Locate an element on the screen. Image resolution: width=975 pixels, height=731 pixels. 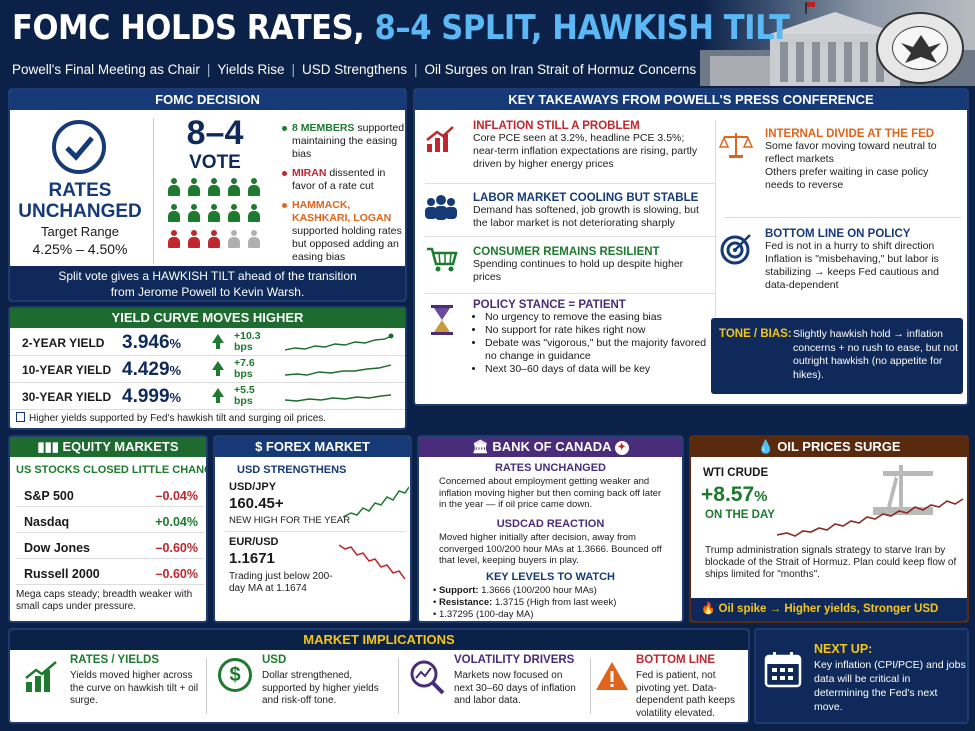
target-label: Target Range is located at coordinates (80, 231).